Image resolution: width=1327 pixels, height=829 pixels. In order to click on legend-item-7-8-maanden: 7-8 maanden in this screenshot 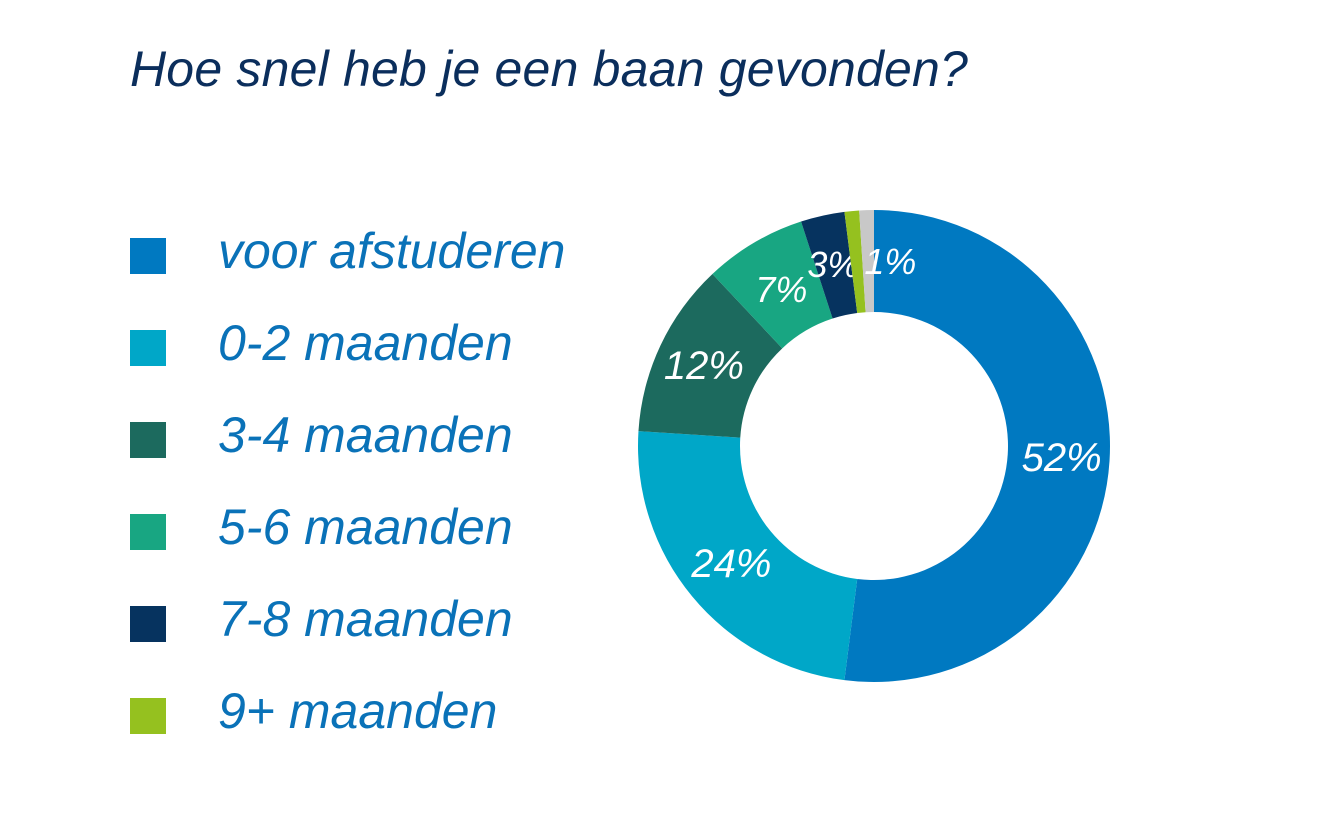, I will do `click(390, 626)`.